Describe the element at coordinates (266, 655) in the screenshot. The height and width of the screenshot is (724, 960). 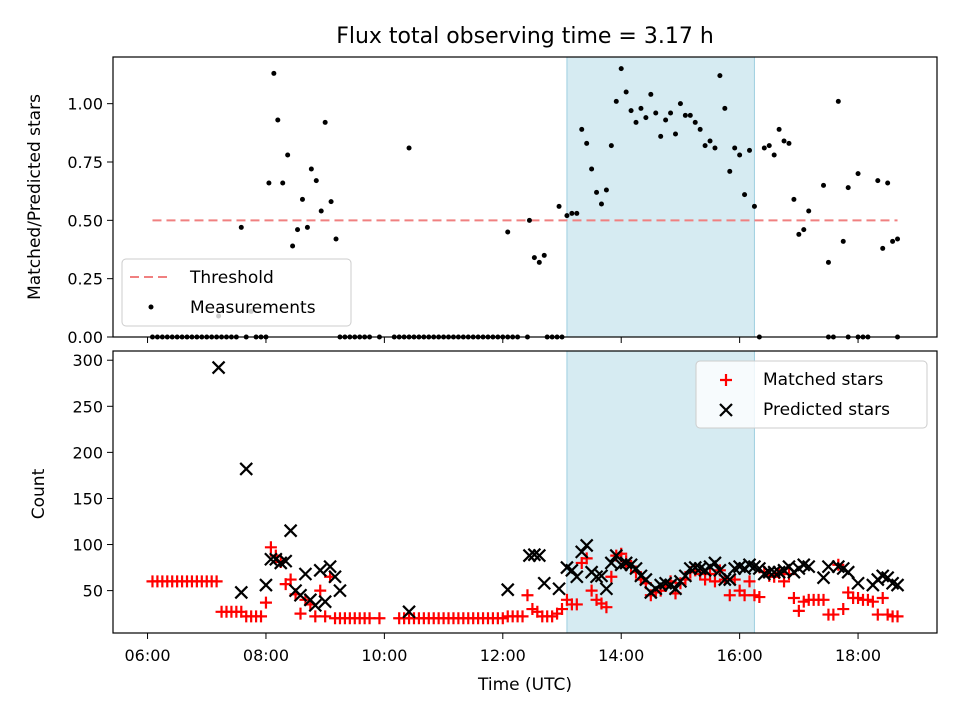
I see `bottom-x-tick-label: 08:00` at that location.